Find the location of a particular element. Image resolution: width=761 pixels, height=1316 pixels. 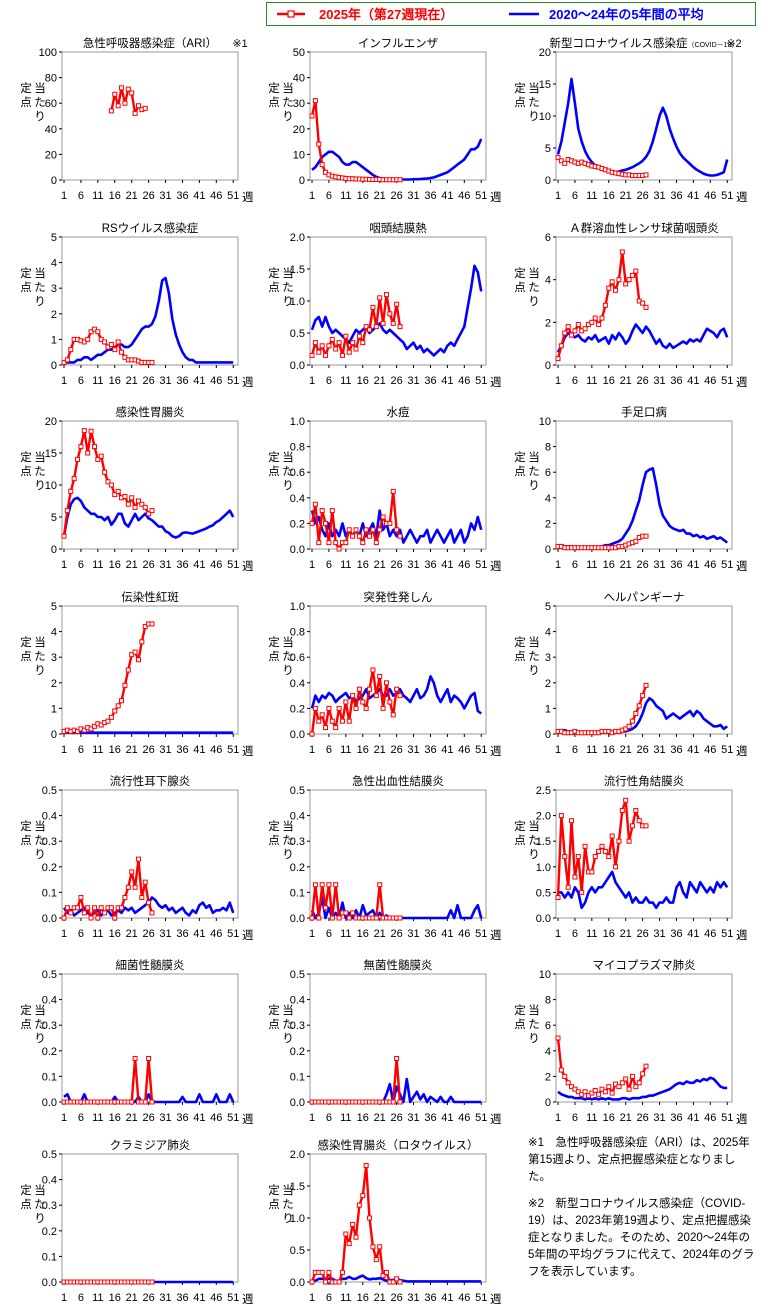

x-tick-label: 51 is located at coordinates (481, 1298).